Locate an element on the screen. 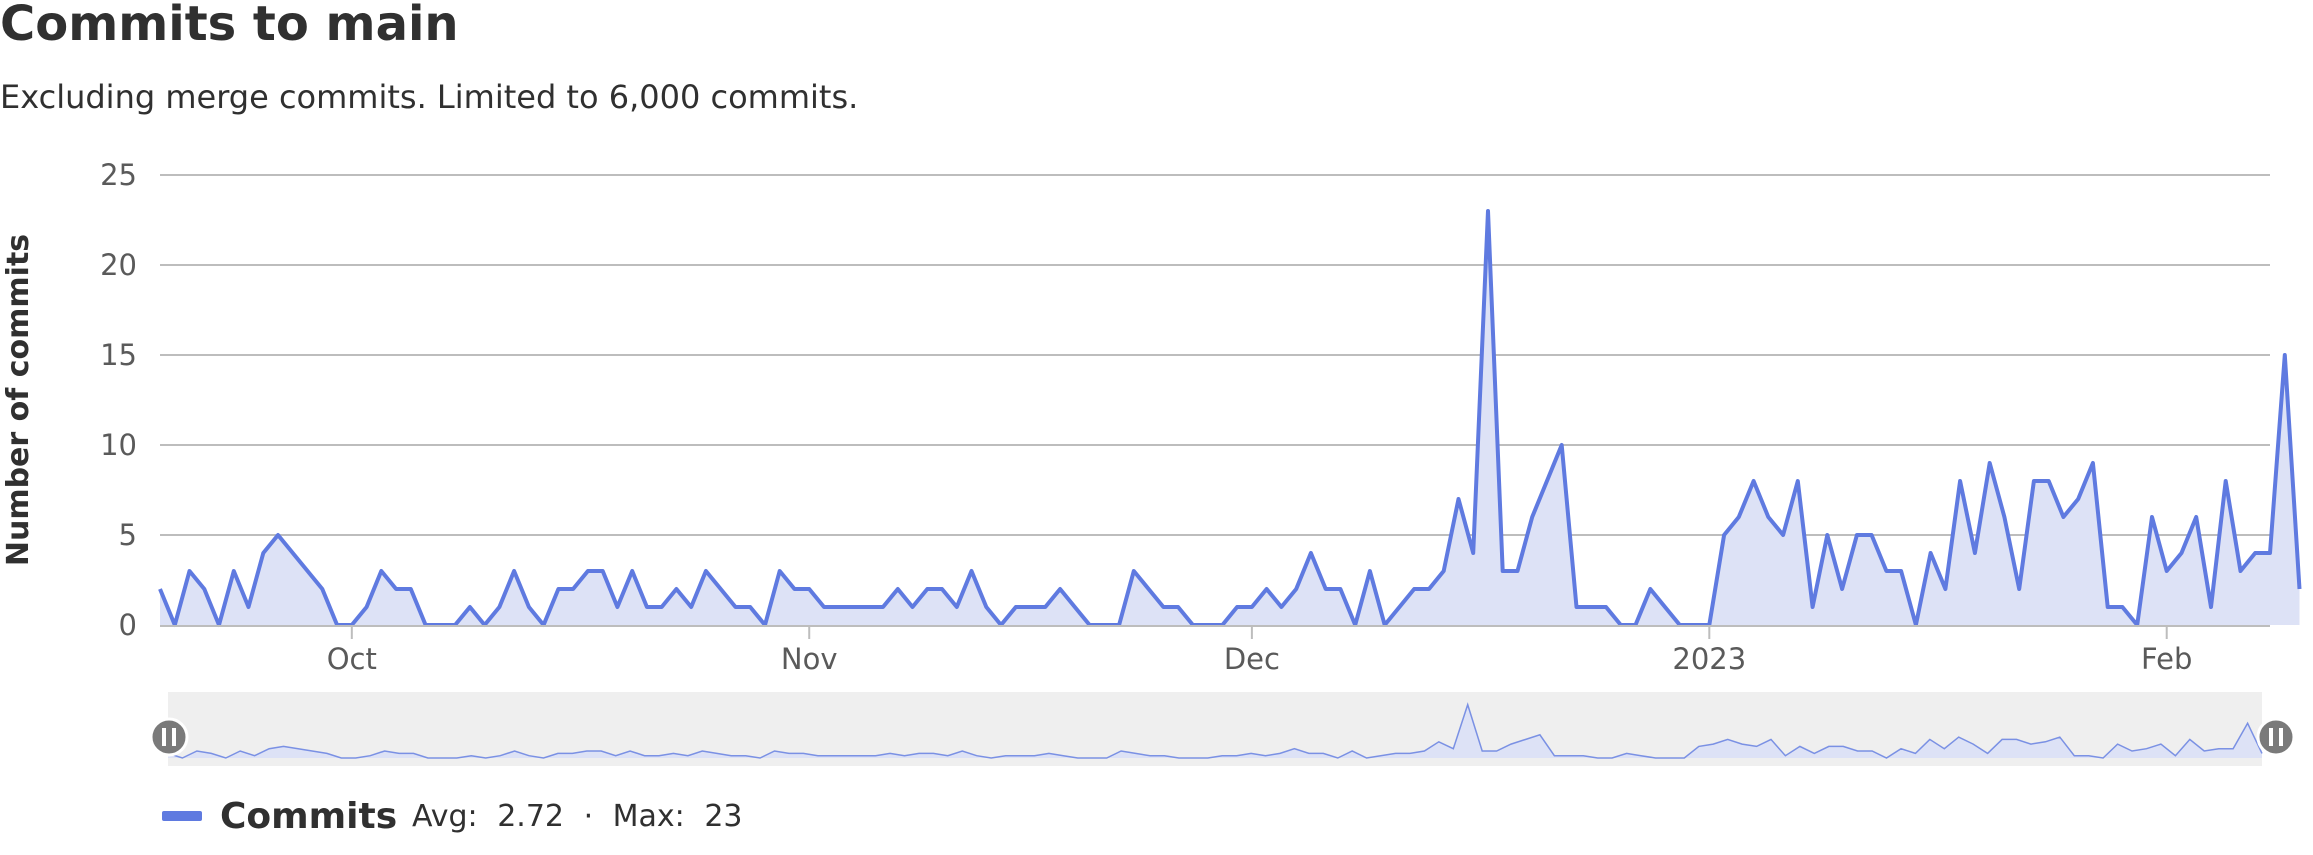 Image resolution: width=2313 pixels, height=855 pixels. range-navigator is located at coordinates (1222, 729).